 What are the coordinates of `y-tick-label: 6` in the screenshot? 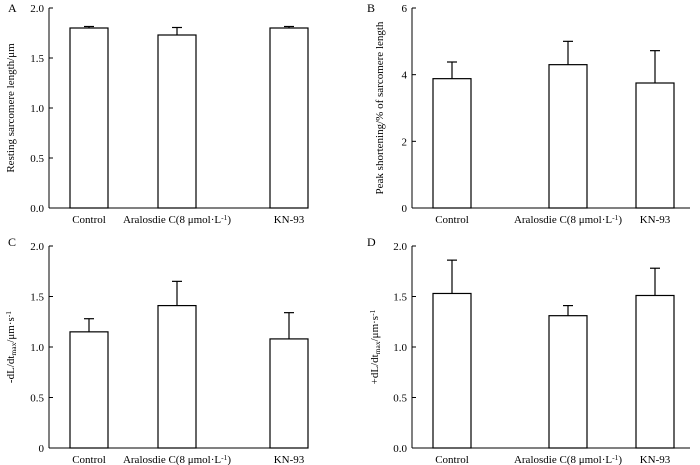 It's located at (405, 9).